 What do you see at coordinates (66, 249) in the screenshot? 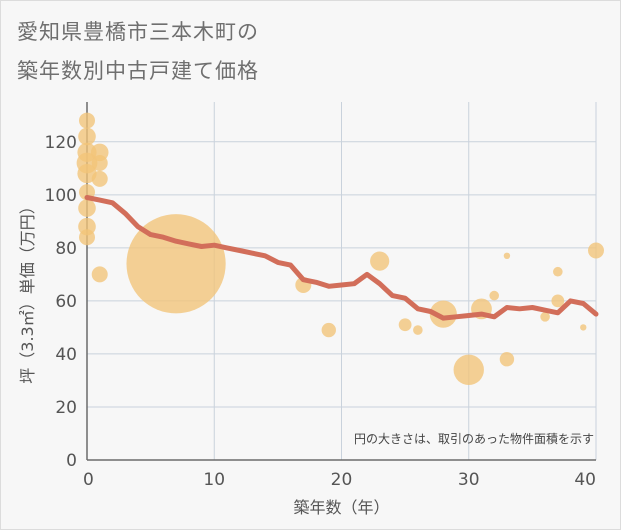
I see `y-tick-label: 80` at bounding box center [66, 249].